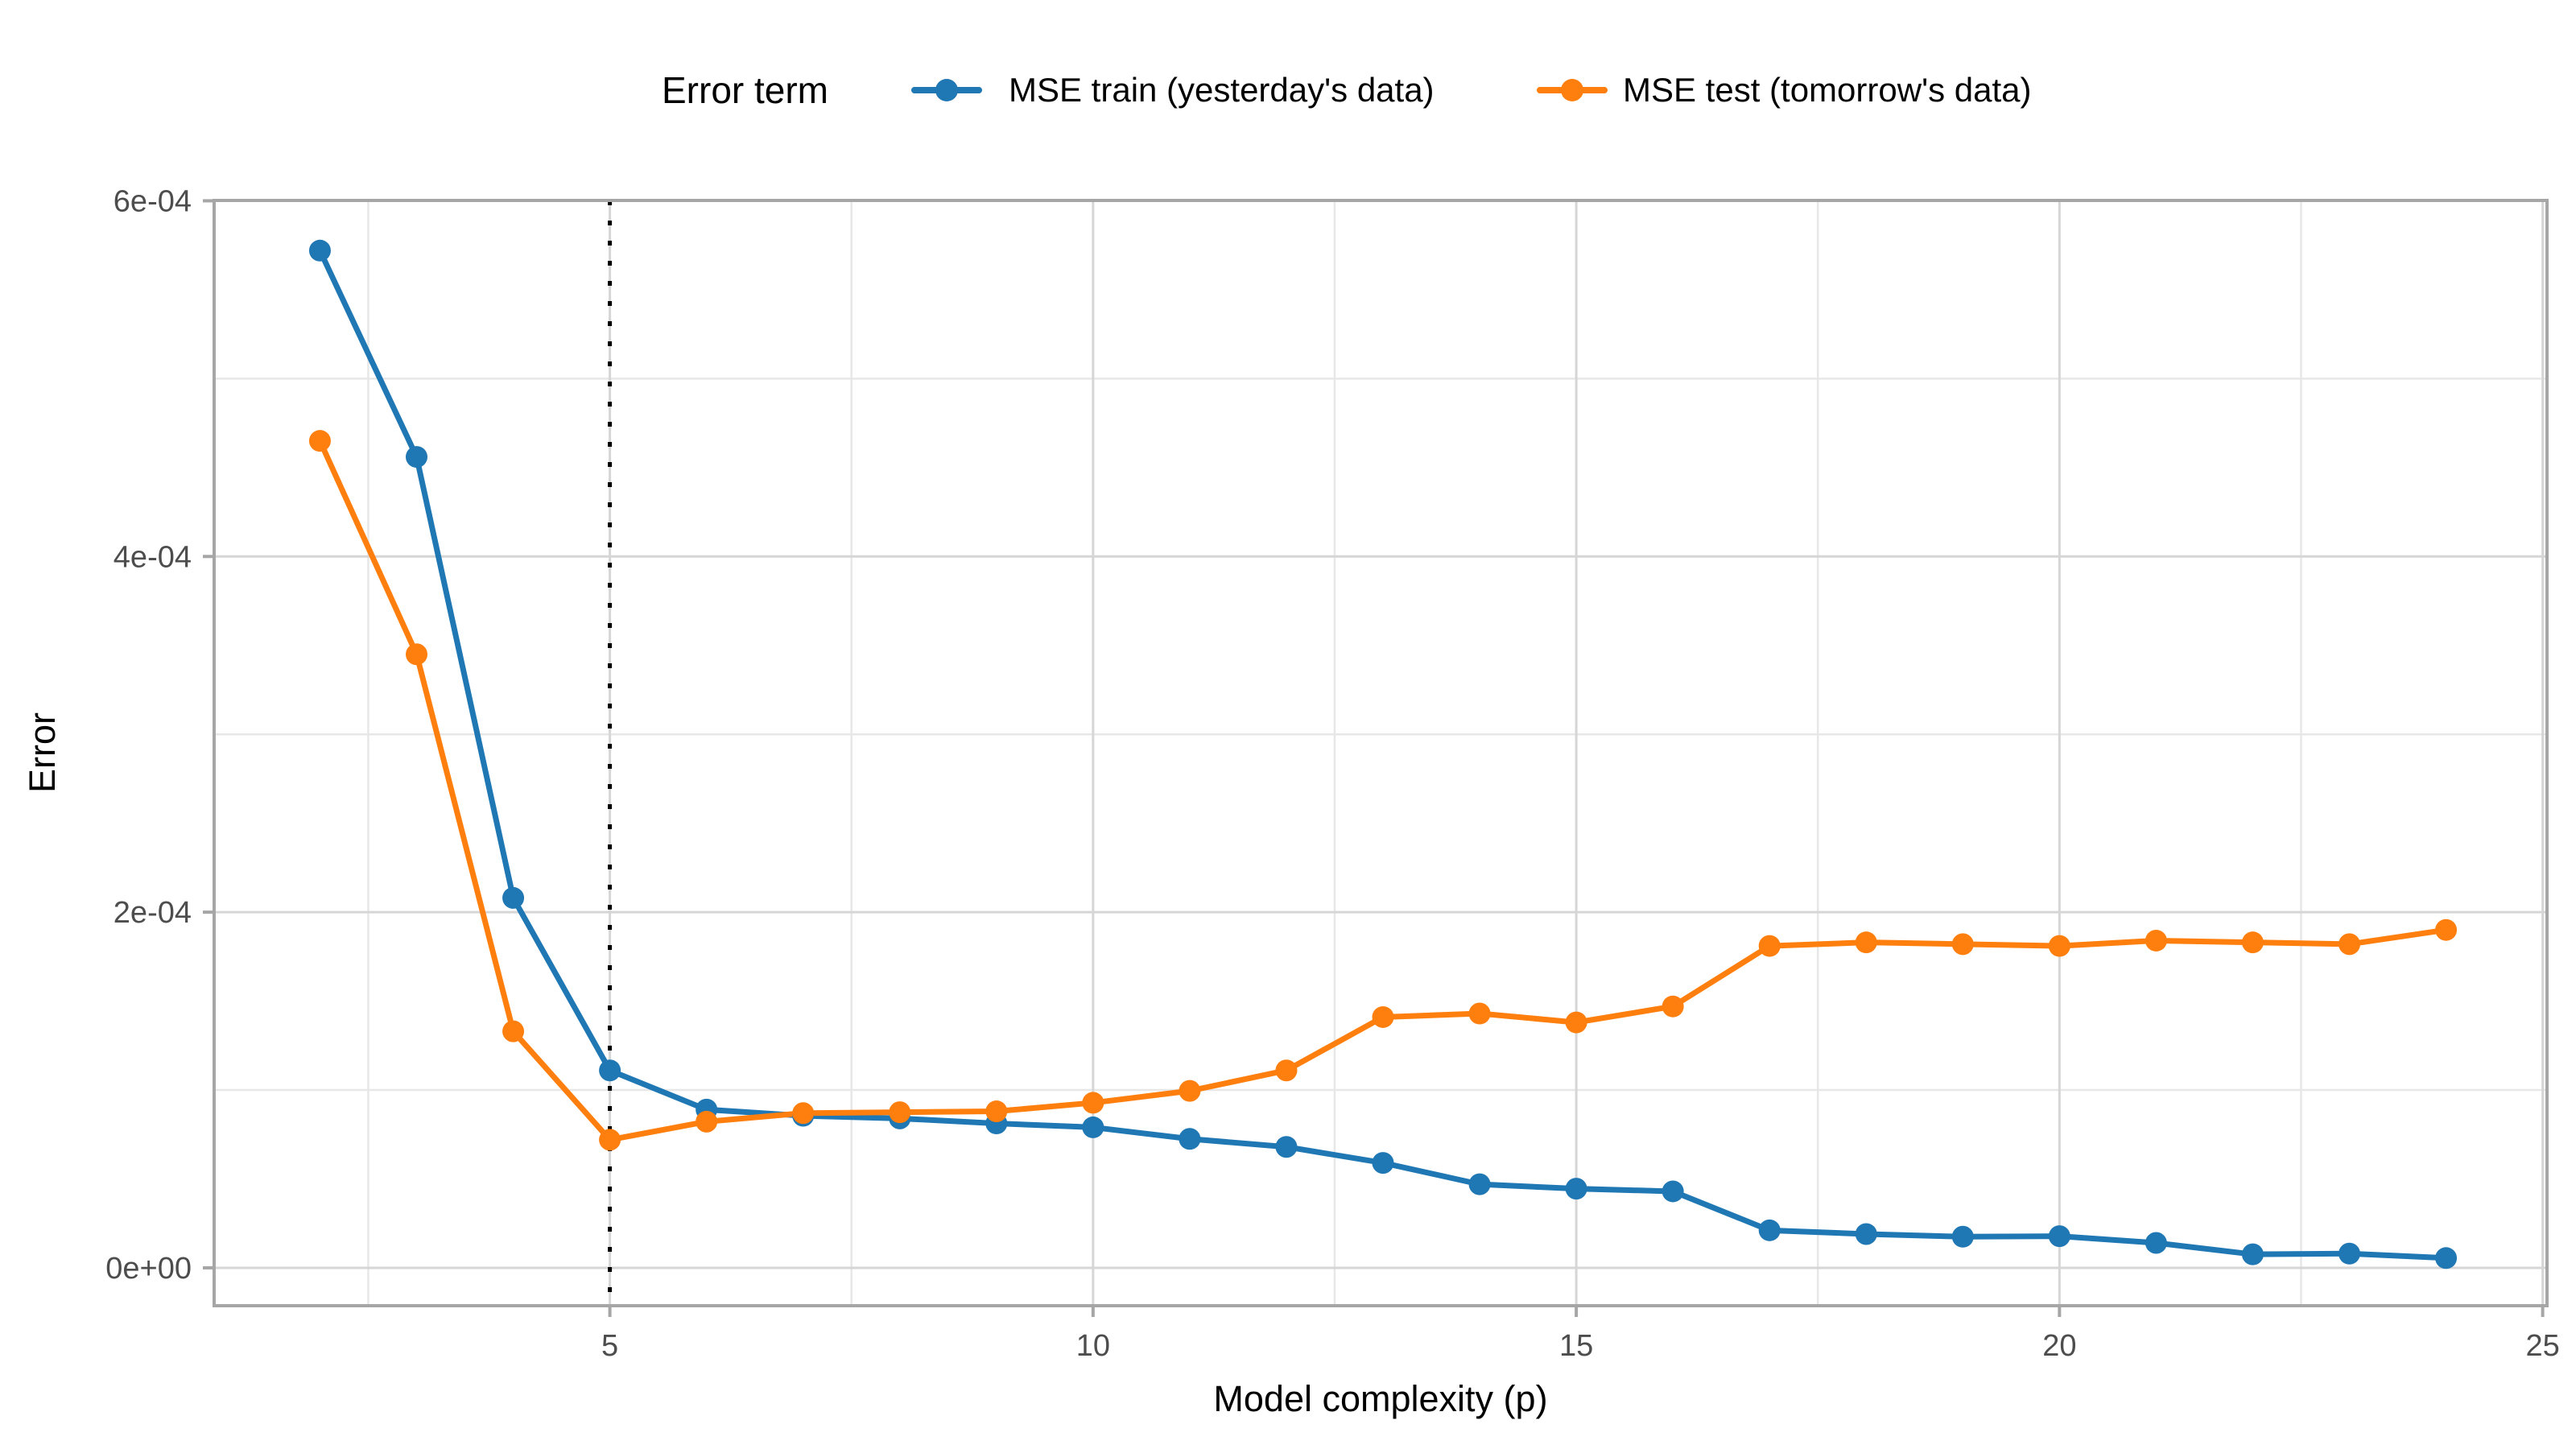  Describe the element at coordinates (319, 250) in the screenshot. I see `train-data-point-p2` at that location.